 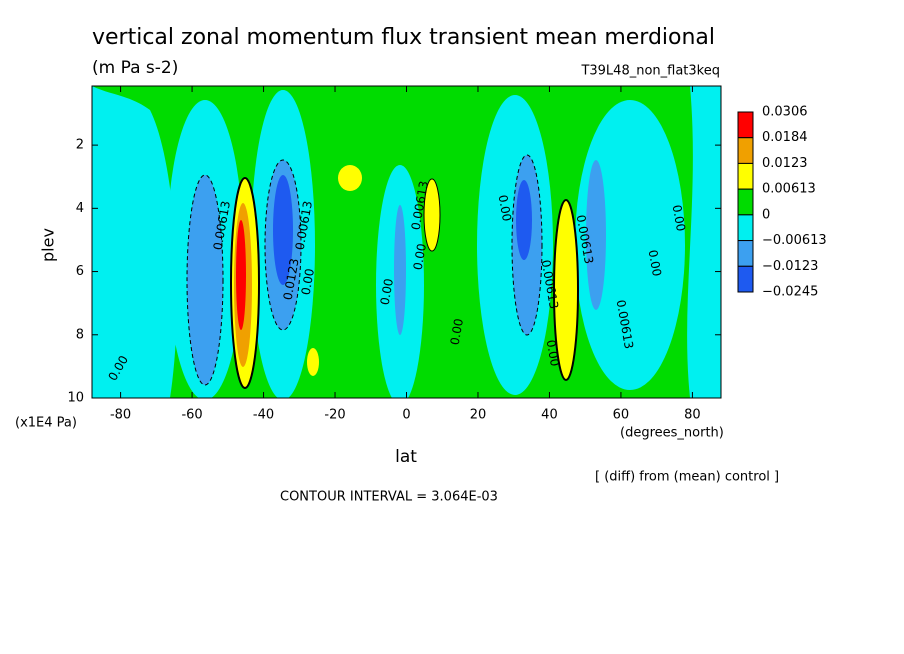 I want to click on chart-subtitle: (m Pa s-2), so click(x=135, y=68).